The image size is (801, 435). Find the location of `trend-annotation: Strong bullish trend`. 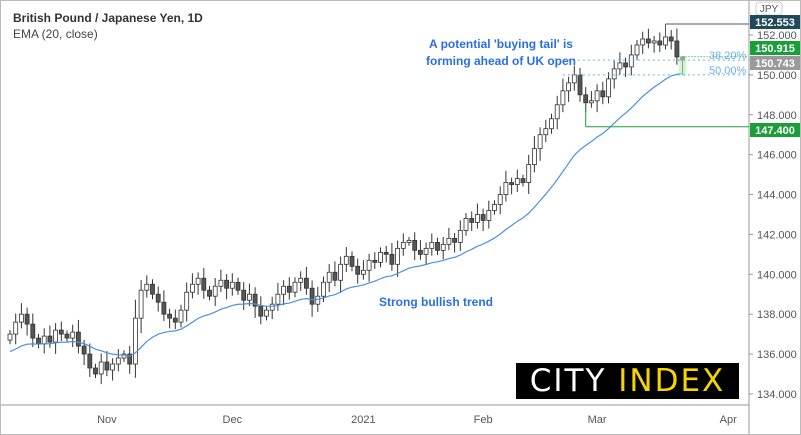

trend-annotation: Strong bullish trend is located at coordinates (436, 302).